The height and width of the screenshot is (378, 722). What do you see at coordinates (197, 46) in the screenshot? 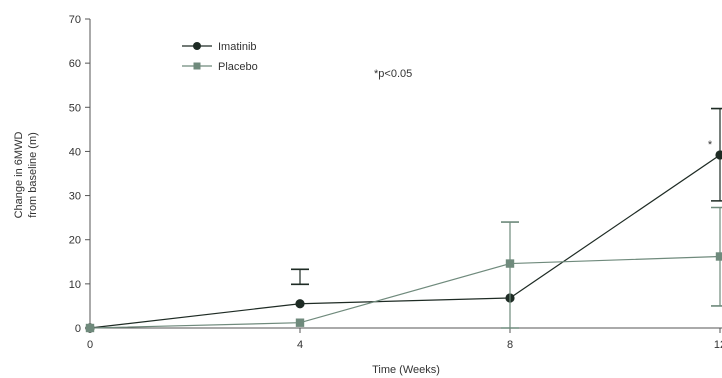
I see `legend-marker-imatinib` at bounding box center [197, 46].